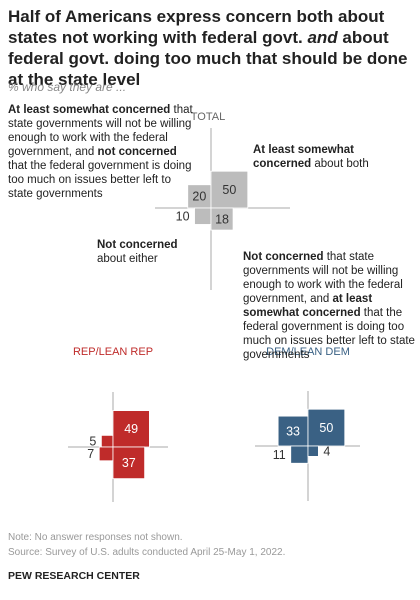 The height and width of the screenshot is (600, 420). I want to click on value-label: 20, so click(199, 197).